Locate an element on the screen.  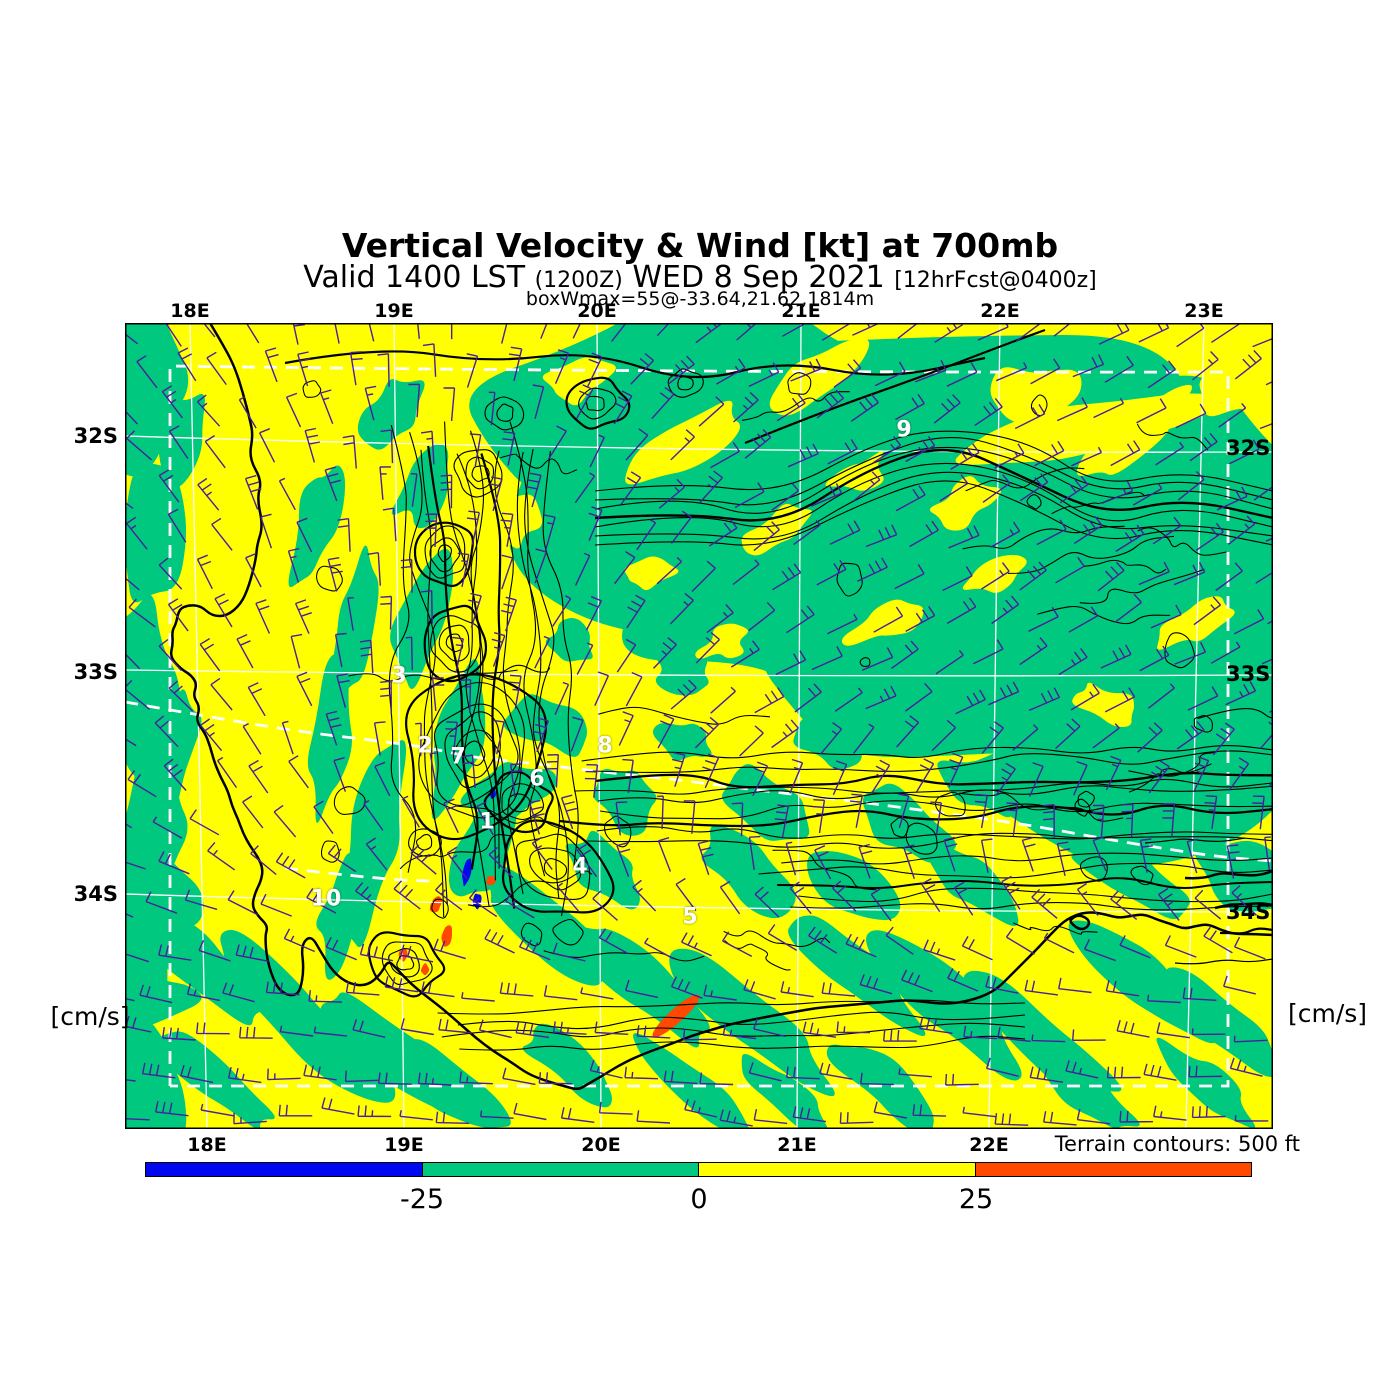
page-title: Vertical Velocity & Wind [kt] at 700mb is located at coordinates (700, 245).